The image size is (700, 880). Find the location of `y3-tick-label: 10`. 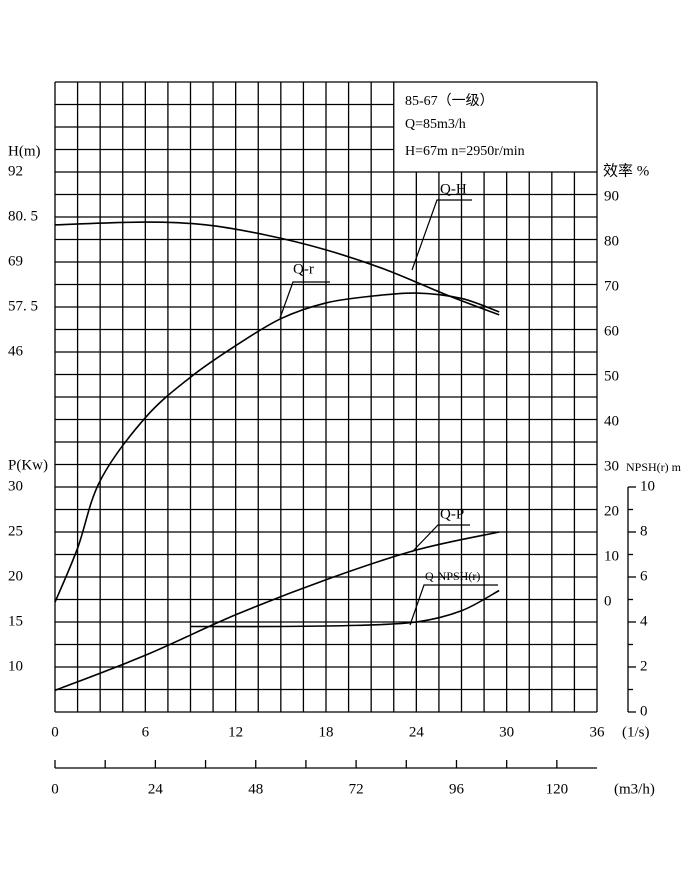

y3-tick-label: 10 is located at coordinates (611, 557).